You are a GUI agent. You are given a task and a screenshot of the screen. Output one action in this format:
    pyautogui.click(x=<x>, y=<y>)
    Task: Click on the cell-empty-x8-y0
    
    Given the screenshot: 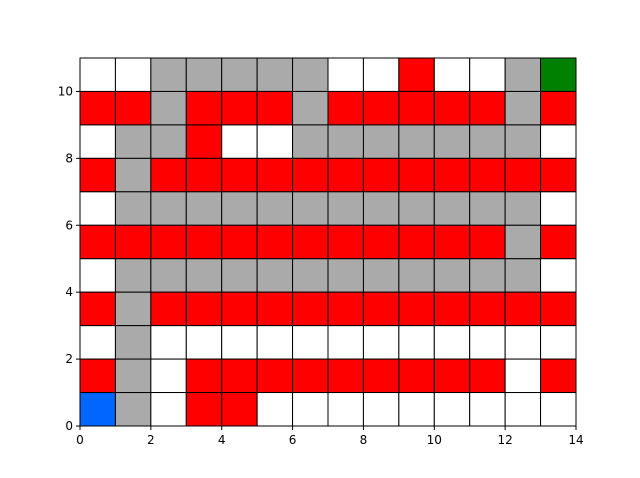 What is the action you would take?
    pyautogui.click(x=381, y=409)
    